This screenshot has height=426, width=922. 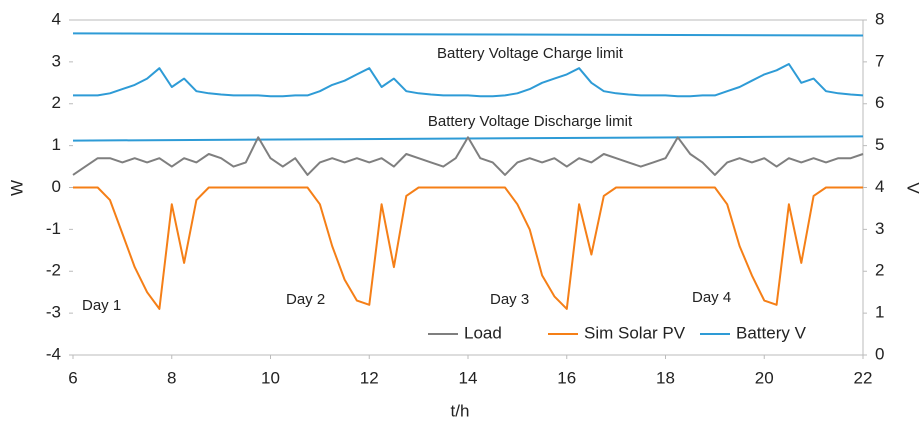 What do you see at coordinates (879, 102) in the screenshot?
I see `y2-tick-label: 6` at bounding box center [879, 102].